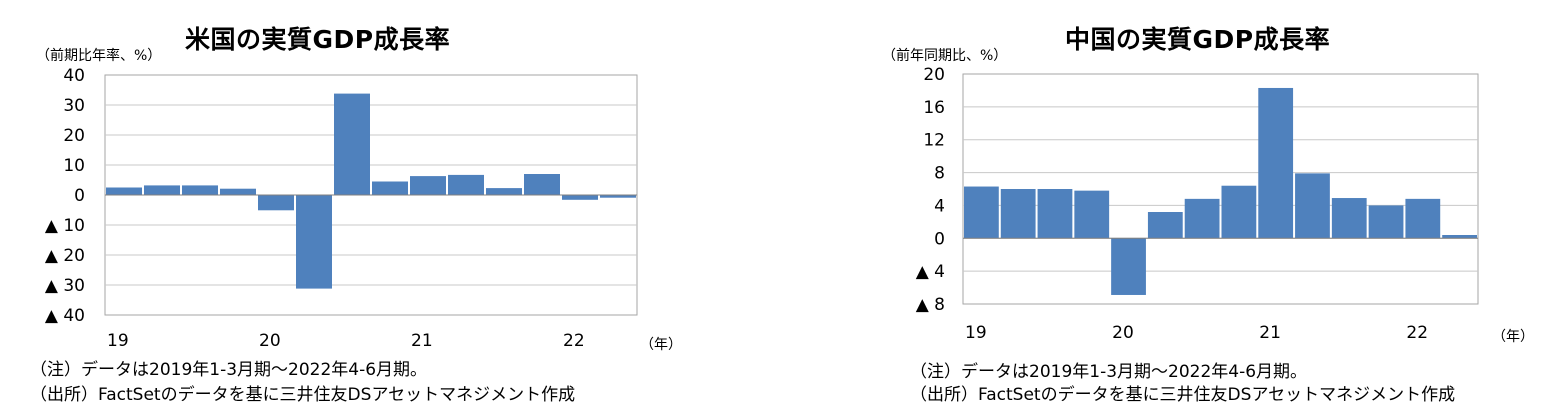  I want to click on y-tick-label: 30, so click(74, 106).